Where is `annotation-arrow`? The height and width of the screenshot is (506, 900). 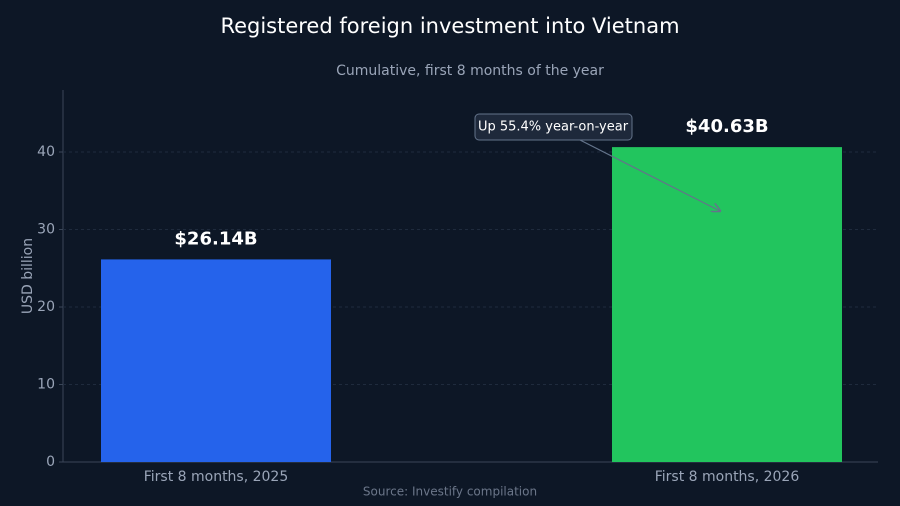 annotation-arrow is located at coordinates (649, 175).